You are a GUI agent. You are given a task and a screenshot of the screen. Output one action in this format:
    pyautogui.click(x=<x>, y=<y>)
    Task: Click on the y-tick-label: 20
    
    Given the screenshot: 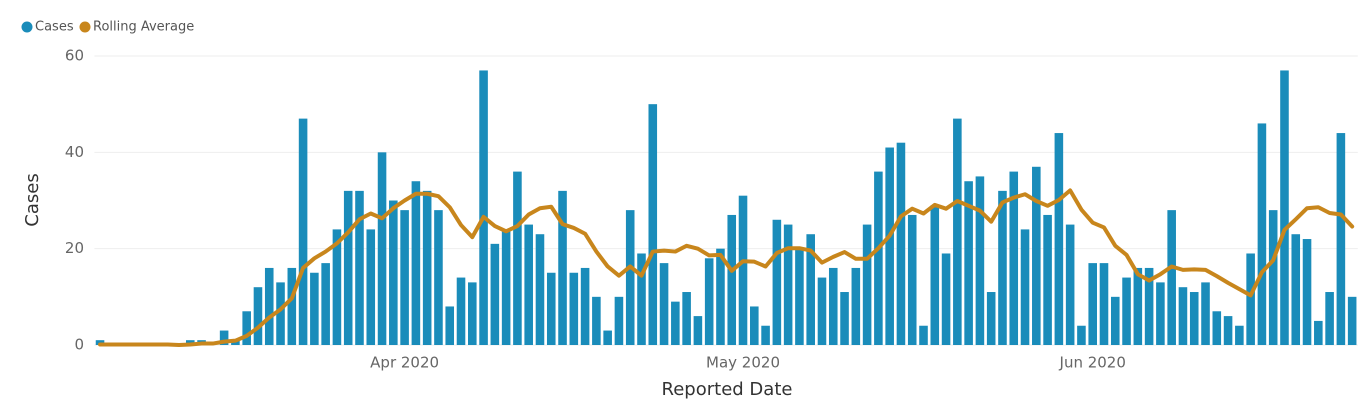 What is the action you would take?
    pyautogui.click(x=74, y=248)
    